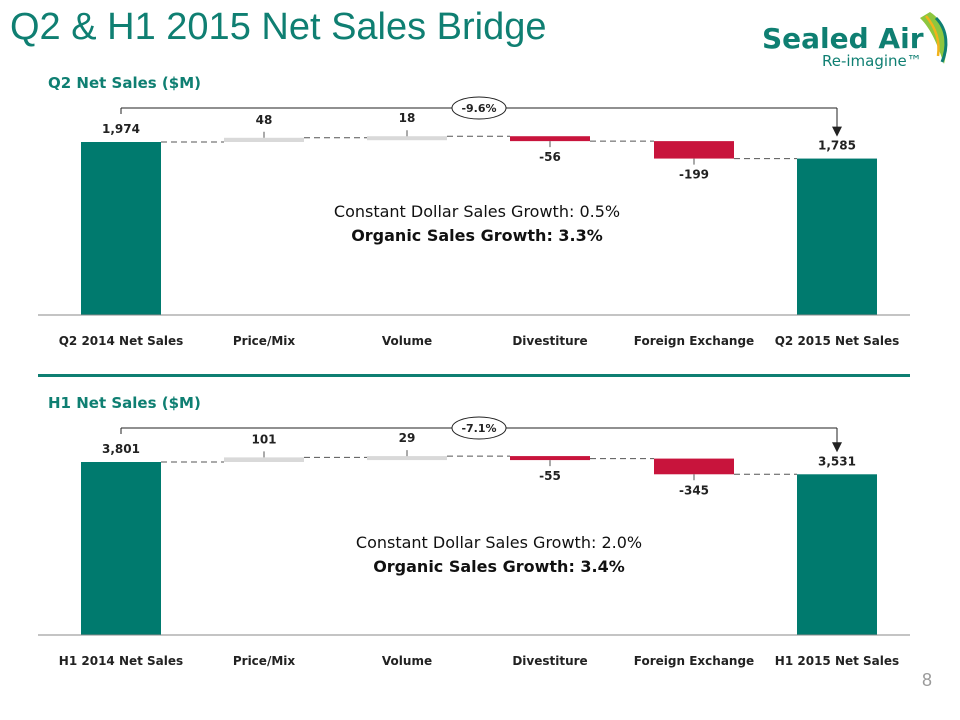  Describe the element at coordinates (474, 375) in the screenshot. I see `section-divider` at that location.